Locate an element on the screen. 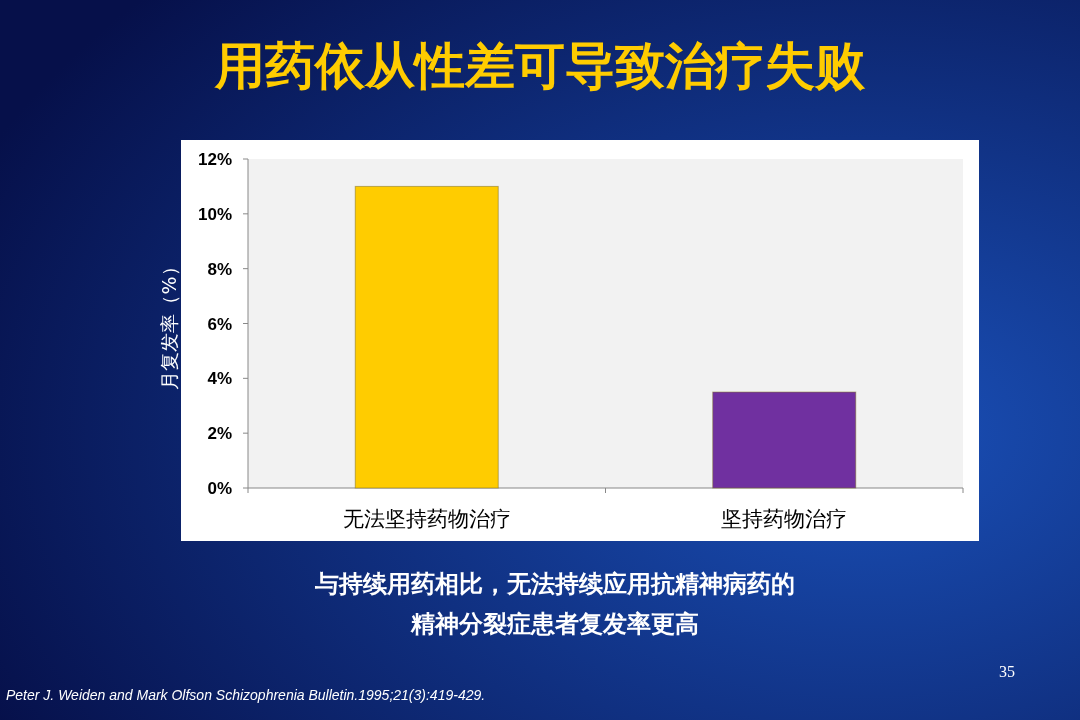 This screenshot has width=1080, height=720. text: 与持续用药相比，无法持续应用抗精神病药的 is located at coordinates (554, 584).